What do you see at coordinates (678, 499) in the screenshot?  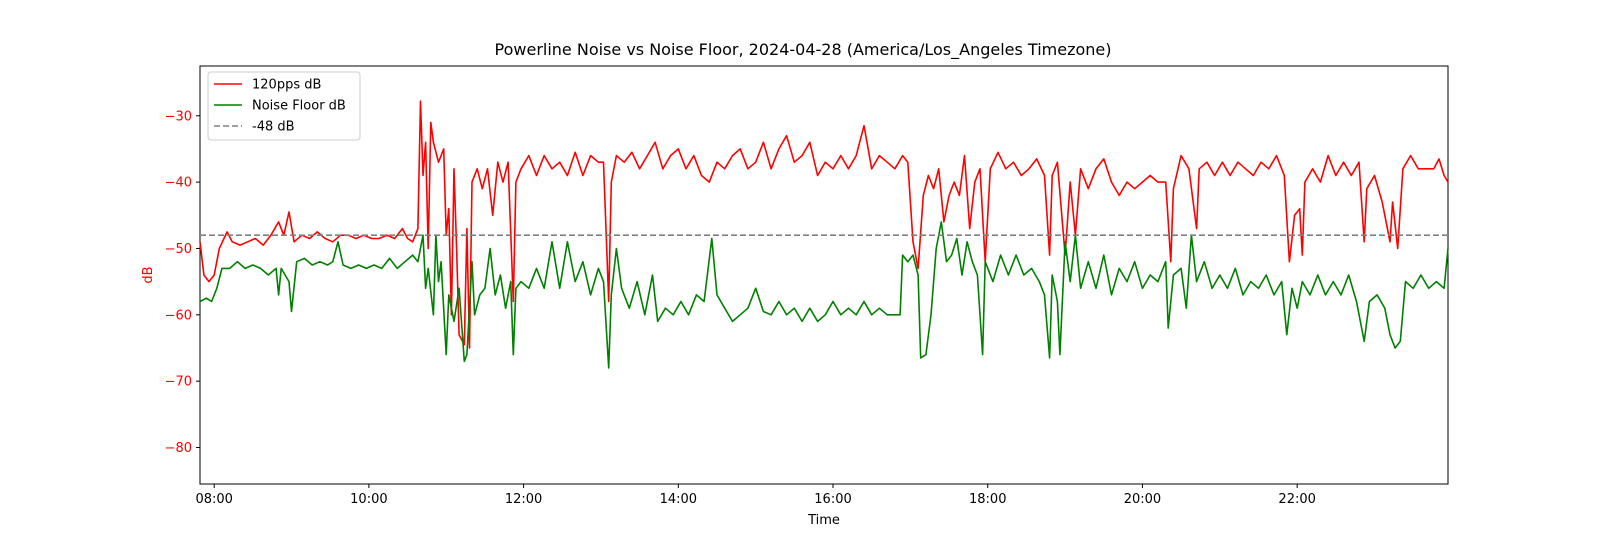 I see `x-tick-label: 14:00` at bounding box center [678, 499].